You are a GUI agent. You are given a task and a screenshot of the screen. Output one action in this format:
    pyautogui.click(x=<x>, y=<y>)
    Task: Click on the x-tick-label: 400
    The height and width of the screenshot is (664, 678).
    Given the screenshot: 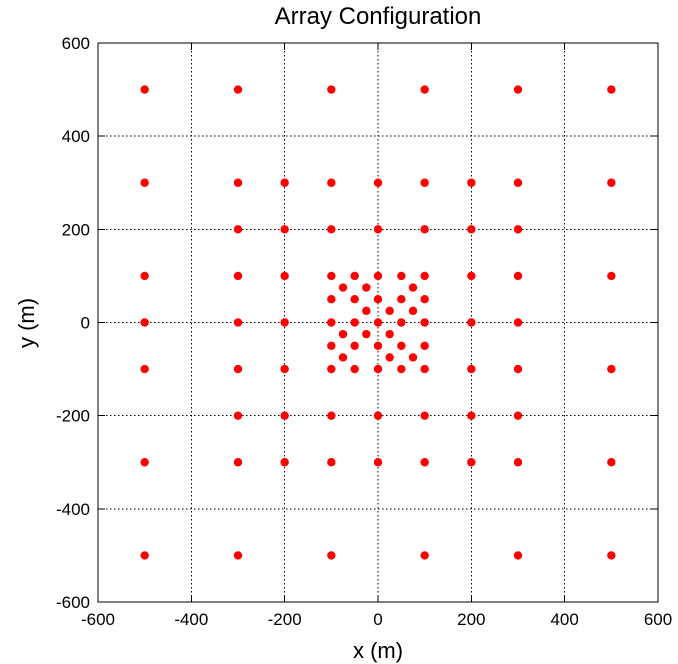 What is the action you would take?
    pyautogui.click(x=564, y=619)
    